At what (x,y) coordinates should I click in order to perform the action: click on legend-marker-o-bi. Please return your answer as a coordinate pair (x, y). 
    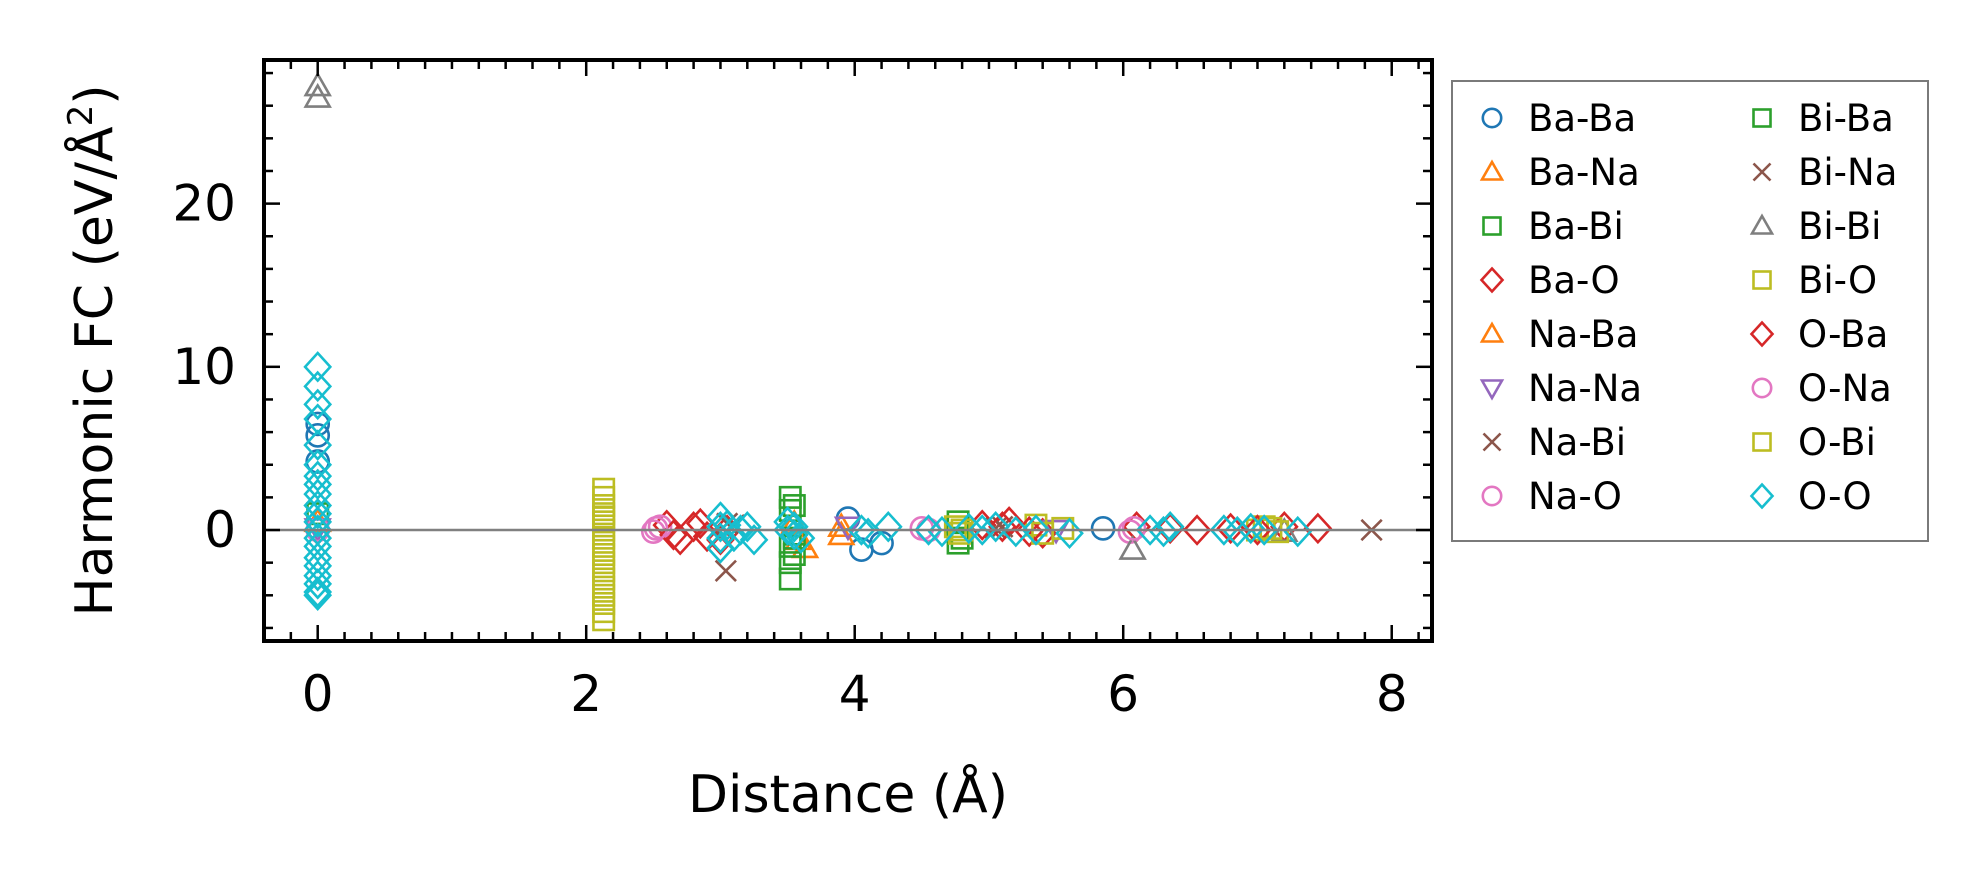
    Looking at the image, I should click on (1762, 442).